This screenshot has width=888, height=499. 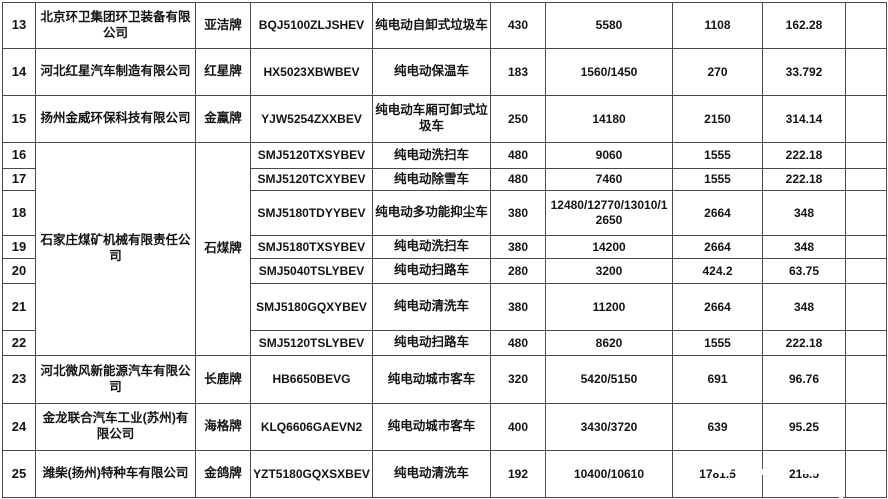 I want to click on cell-model-code: SMJ5120TXSYBEV, so click(x=311, y=155).